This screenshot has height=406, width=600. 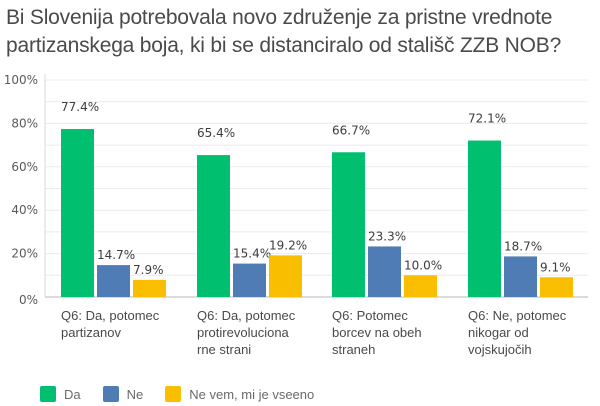 What do you see at coordinates (423, 265) in the screenshot?
I see `data-label: 10.0%` at bounding box center [423, 265].